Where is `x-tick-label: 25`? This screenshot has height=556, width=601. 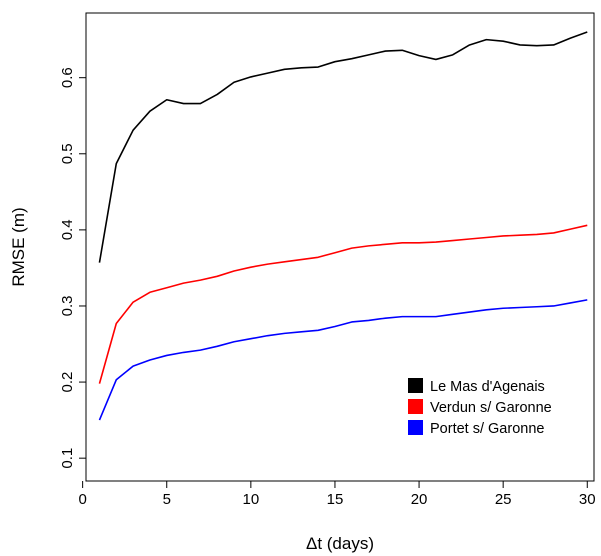 x-tick-label: 25 is located at coordinates (503, 499).